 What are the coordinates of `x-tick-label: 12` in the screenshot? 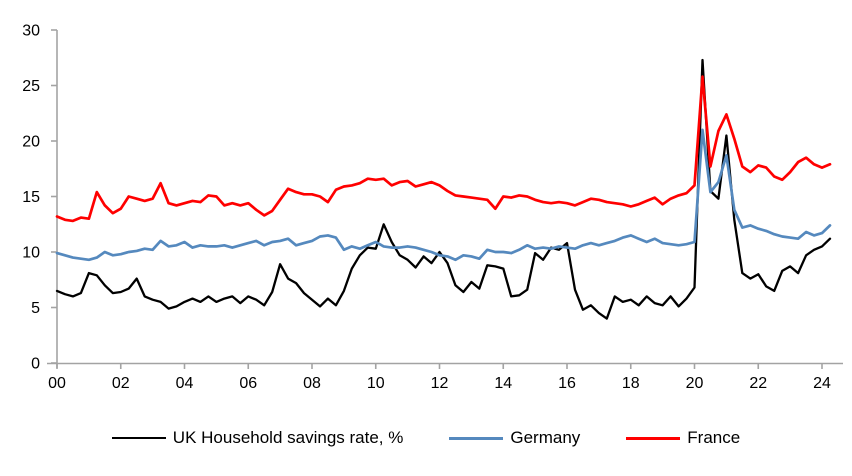 It's located at (440, 383).